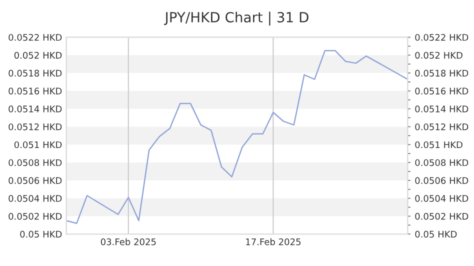  What do you see at coordinates (441, 162) in the screenshot?
I see `y2-tick-label: 0.0508 HKD` at bounding box center [441, 162].